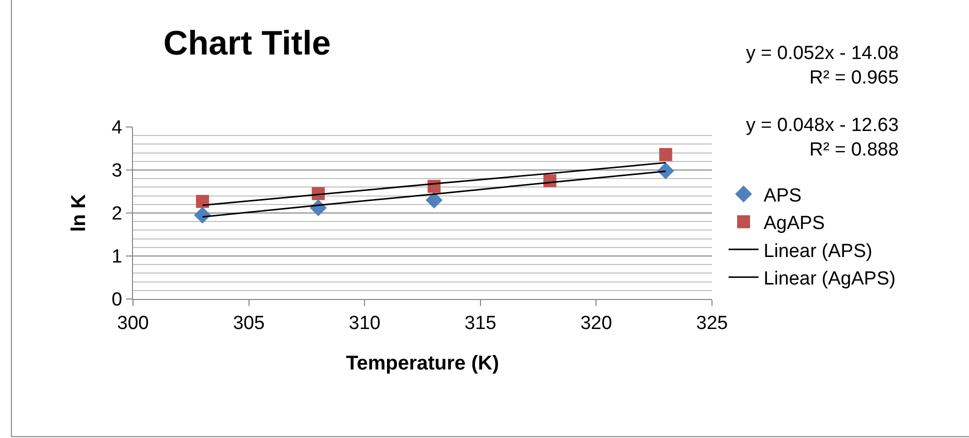 This screenshot has height=438, width=969. What do you see at coordinates (79, 213) in the screenshot?
I see `y-axis-title: ln K` at bounding box center [79, 213].